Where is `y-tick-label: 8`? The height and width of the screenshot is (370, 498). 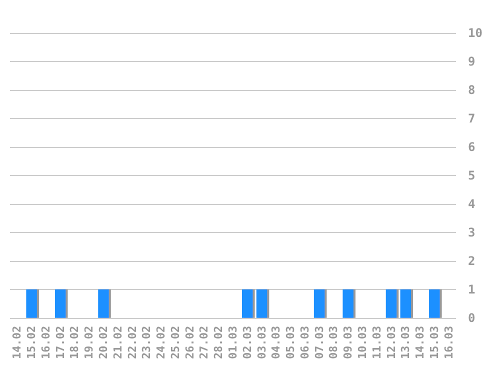
y-tick-label: 8 is located at coordinates (472, 89).